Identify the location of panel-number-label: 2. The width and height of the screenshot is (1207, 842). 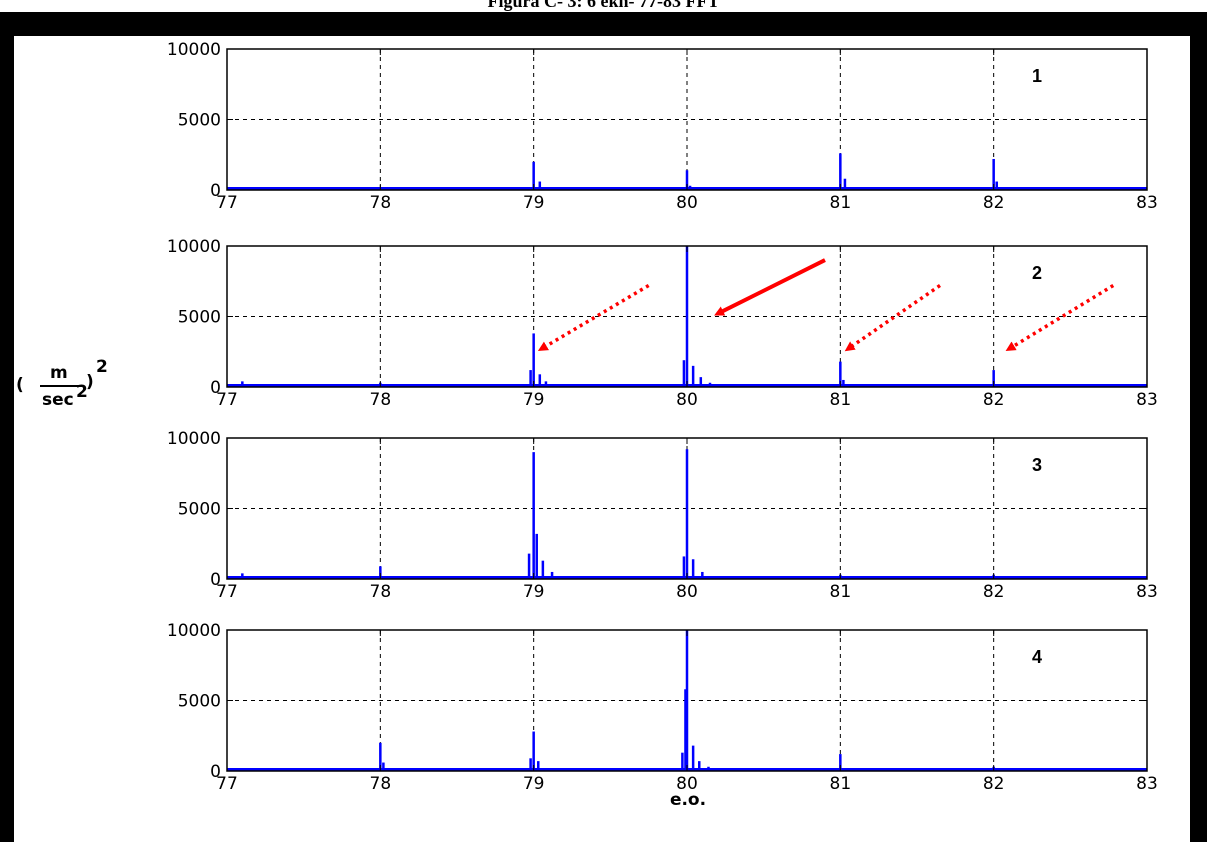
(1037, 273).